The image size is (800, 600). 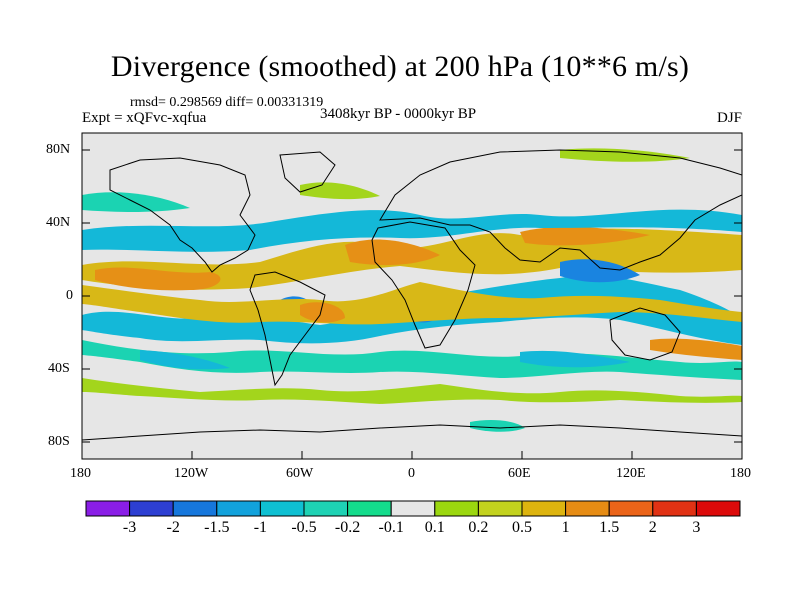 What do you see at coordinates (729, 118) in the screenshot?
I see `season-label: DJF` at bounding box center [729, 118].